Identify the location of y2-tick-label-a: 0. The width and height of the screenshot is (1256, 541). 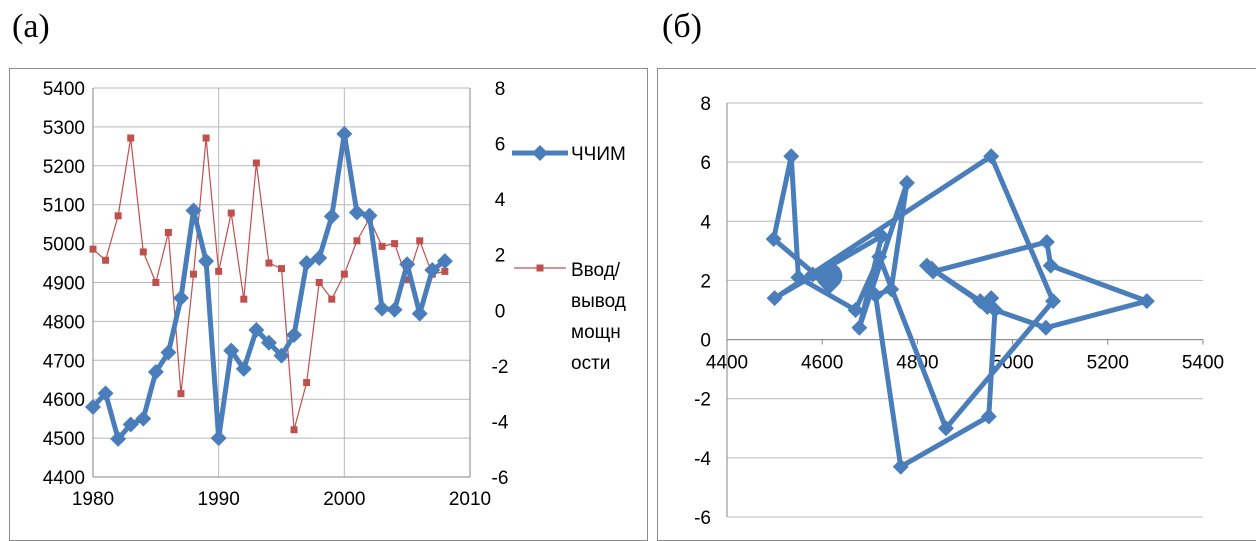
(500, 311).